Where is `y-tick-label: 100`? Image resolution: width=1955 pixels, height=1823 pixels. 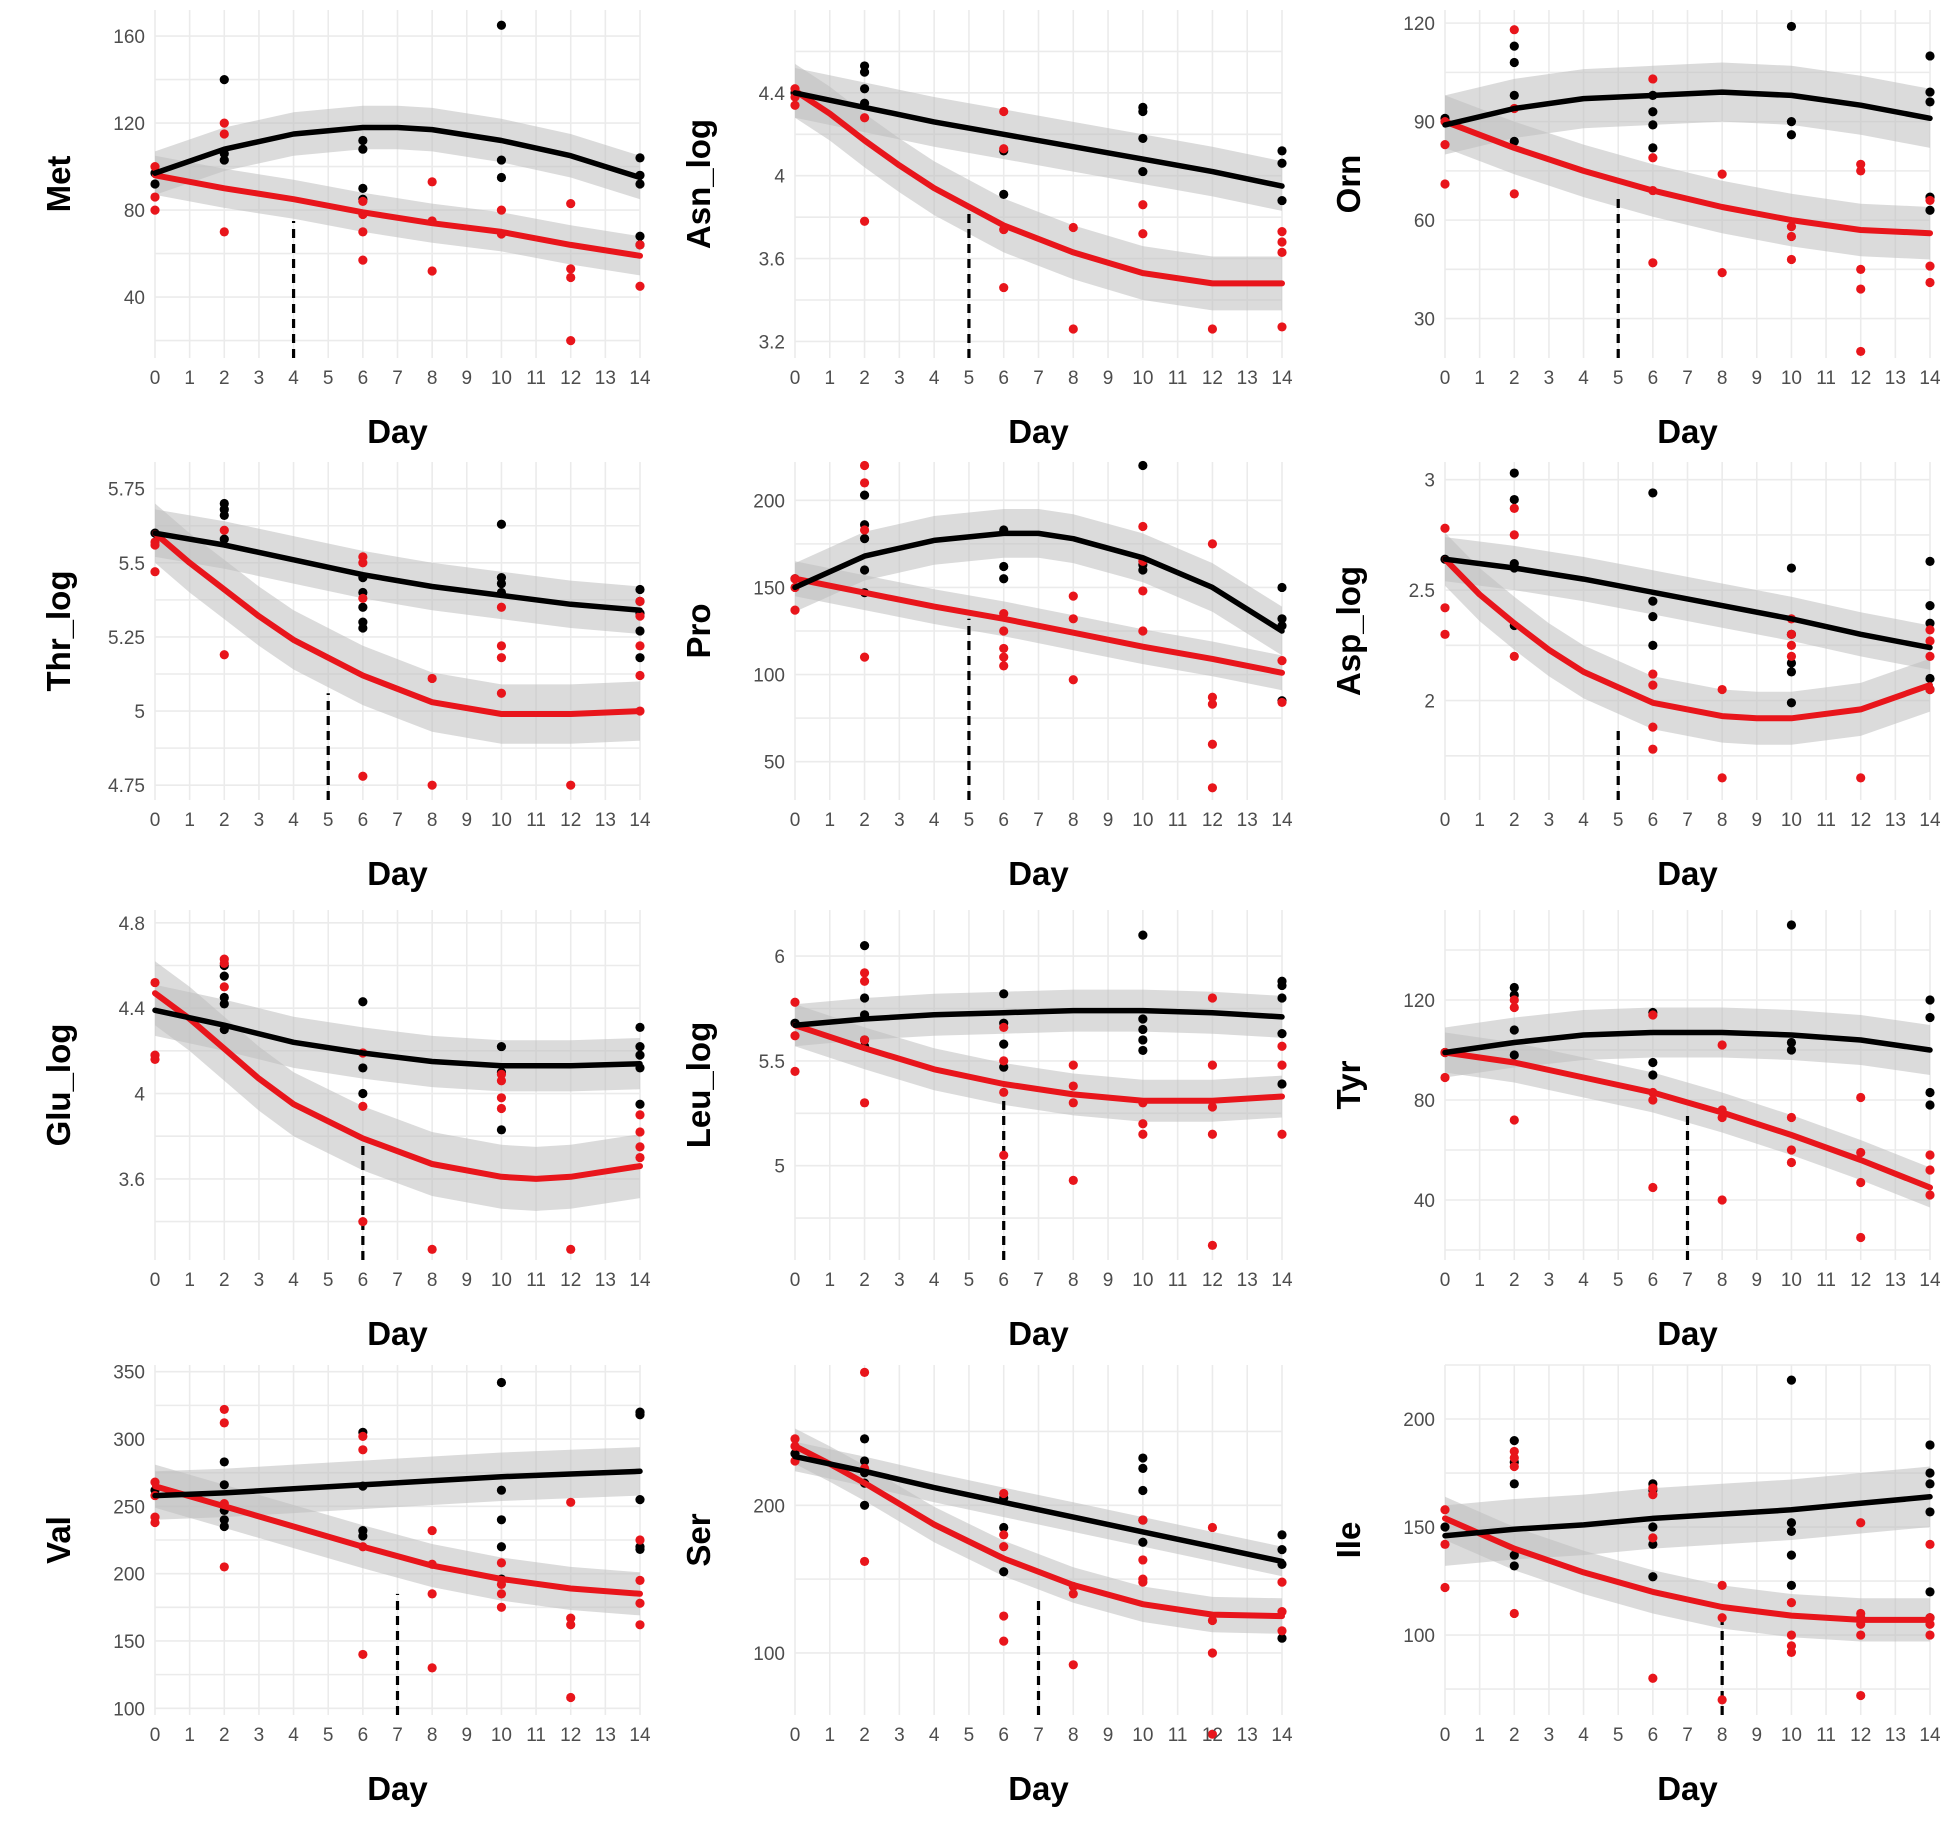
y-tick-label: 100 is located at coordinates (769, 1654).